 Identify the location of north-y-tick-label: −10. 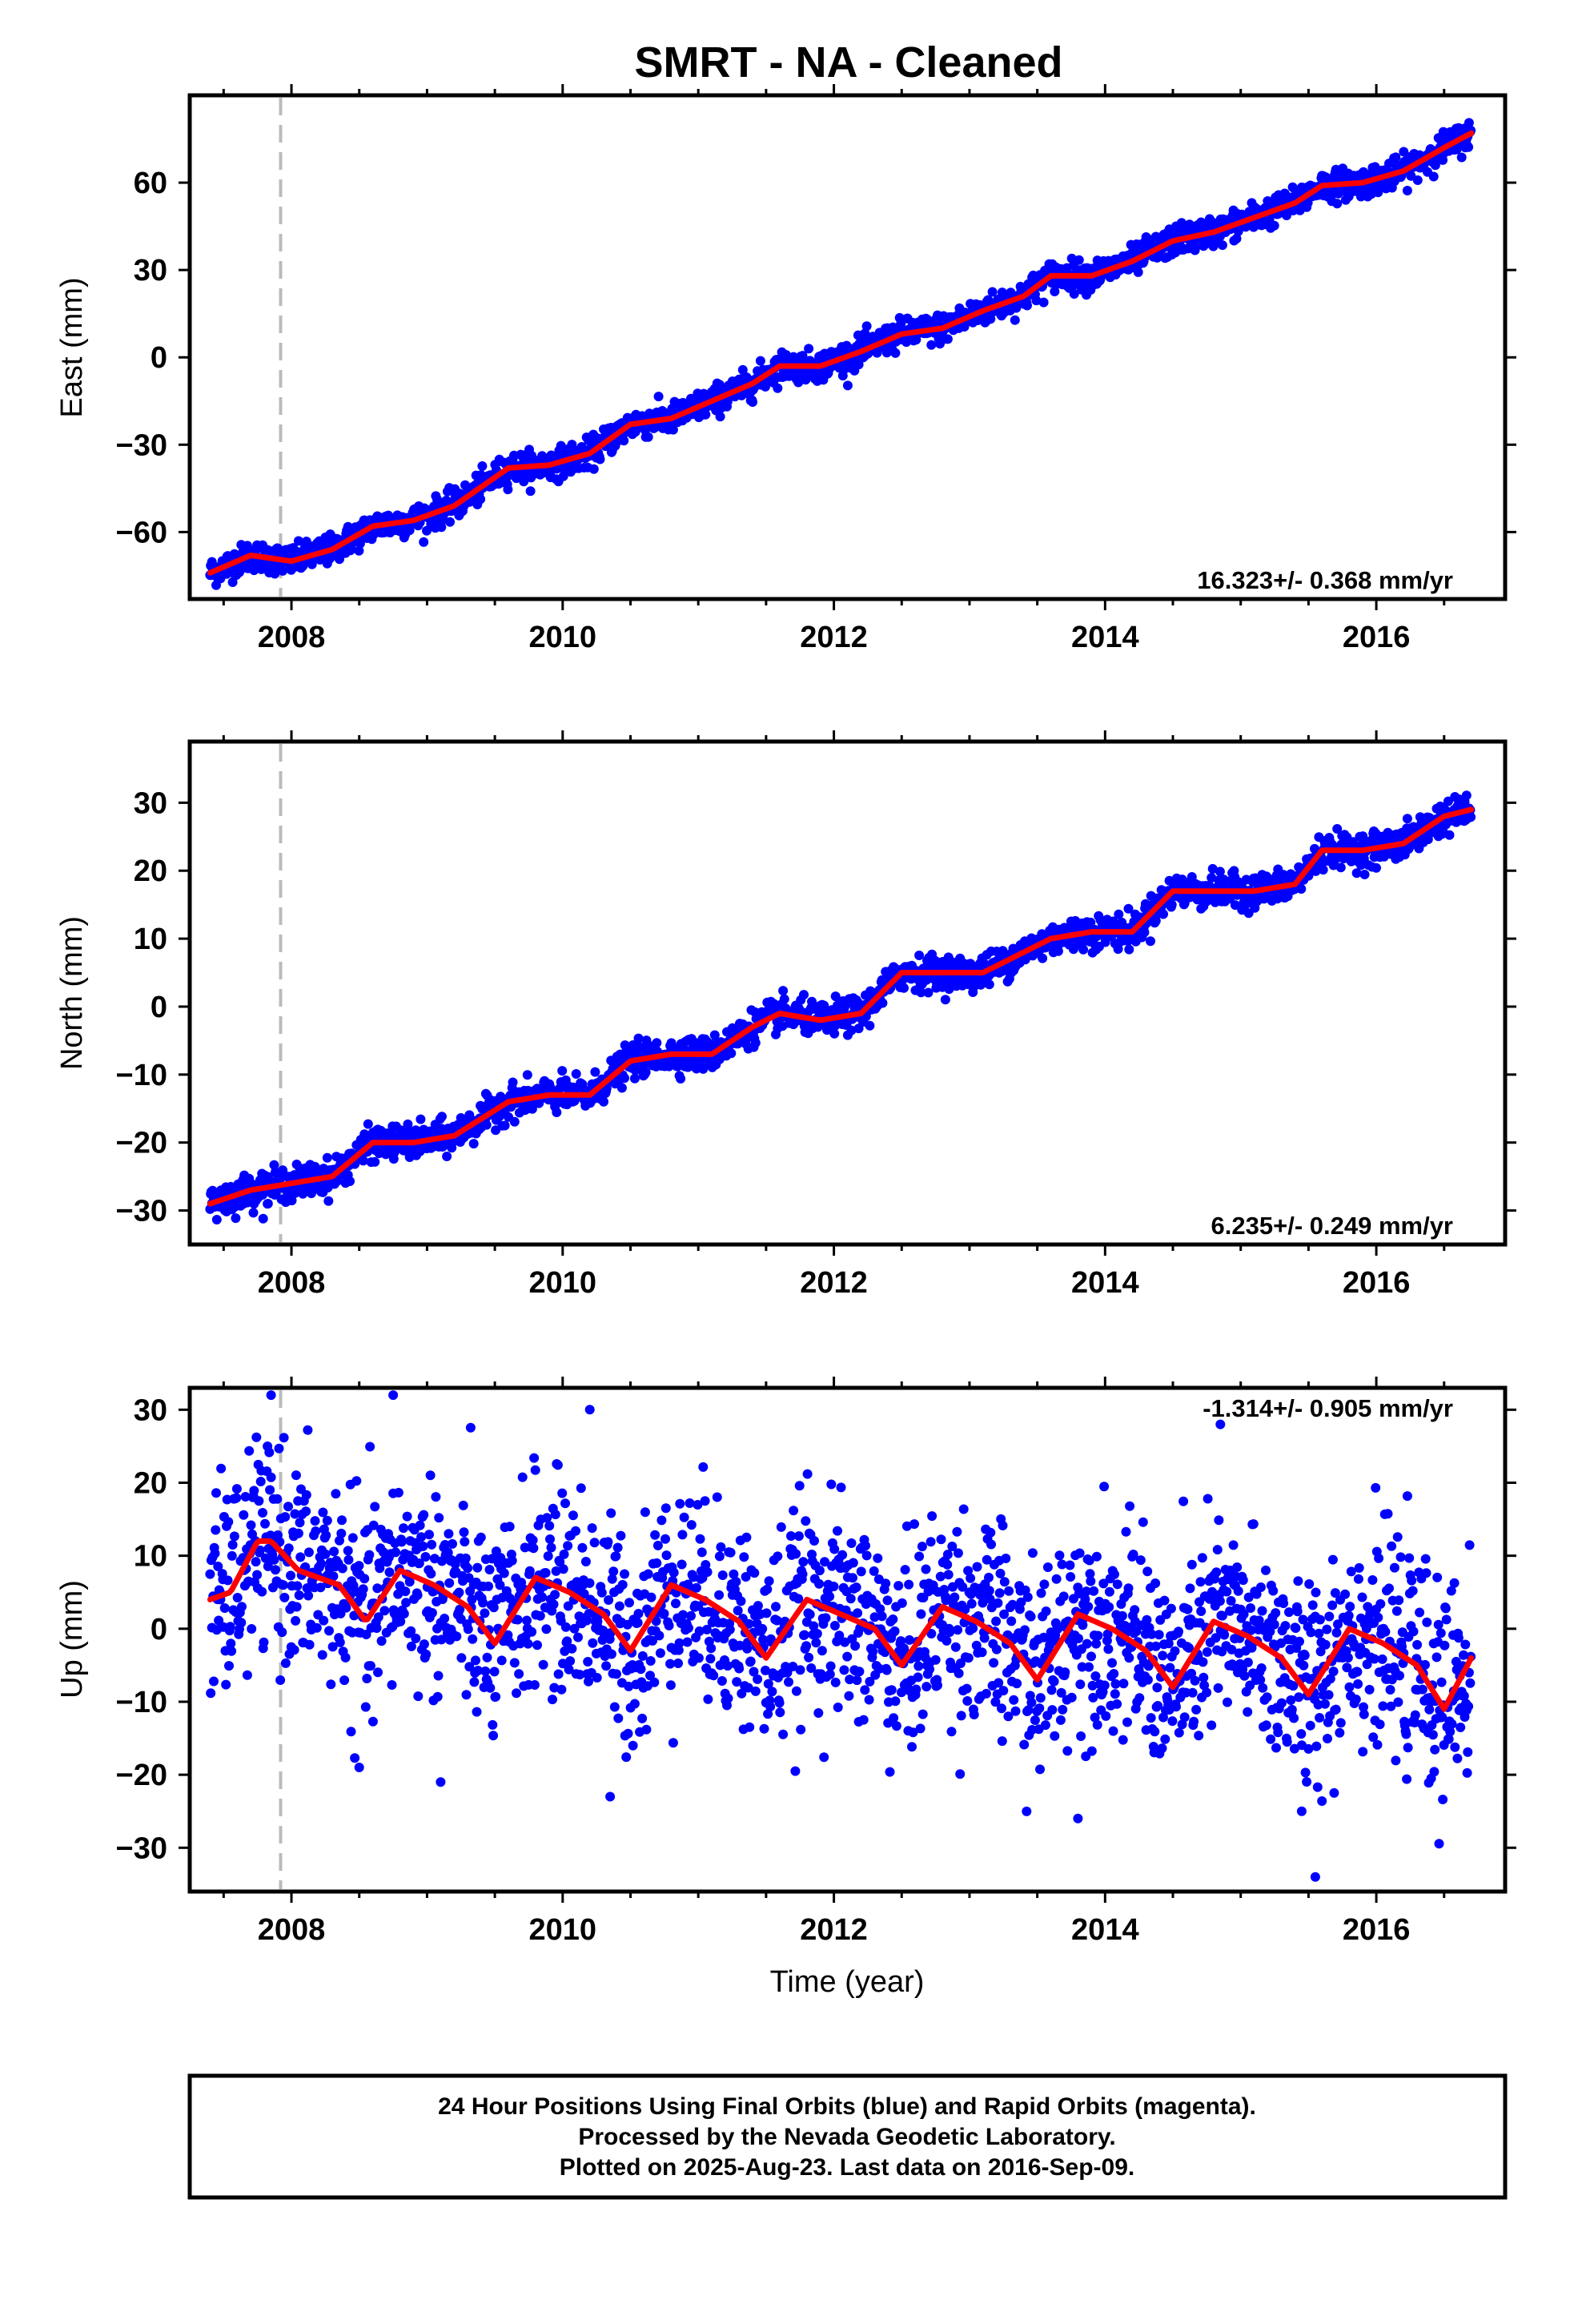
(141, 1075).